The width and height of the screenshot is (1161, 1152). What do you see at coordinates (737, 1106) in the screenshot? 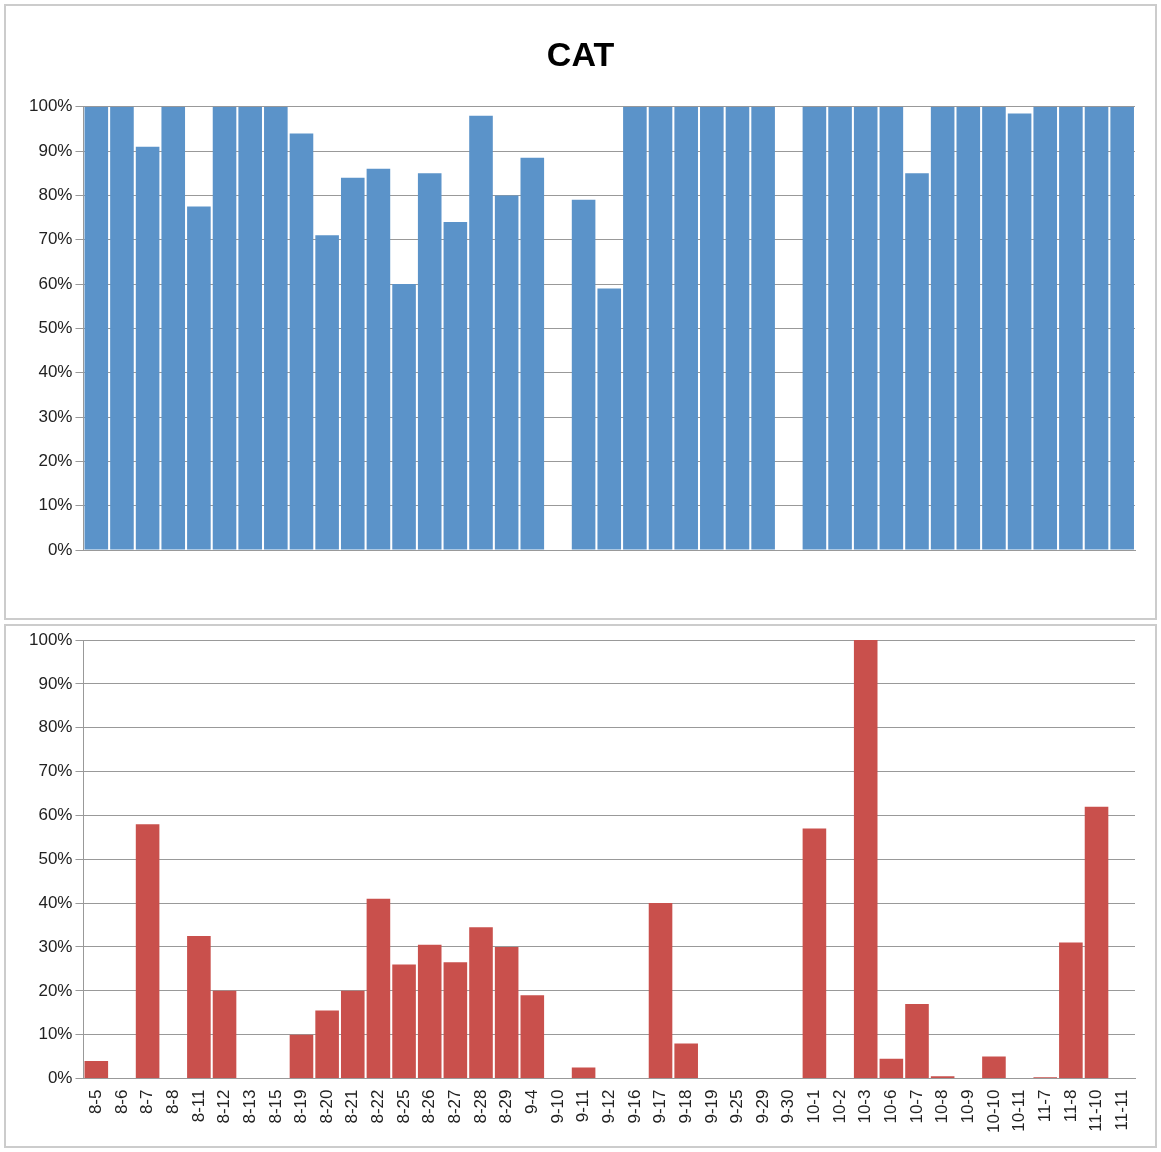
I see `x-tick-label: 9-25` at bounding box center [737, 1106].